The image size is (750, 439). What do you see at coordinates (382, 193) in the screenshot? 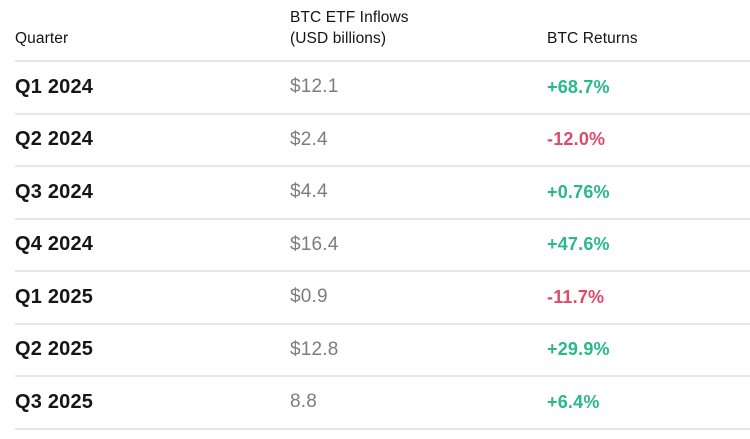
I see `table-row: Q3 2024 $4.4 +0.76%` at bounding box center [382, 193].